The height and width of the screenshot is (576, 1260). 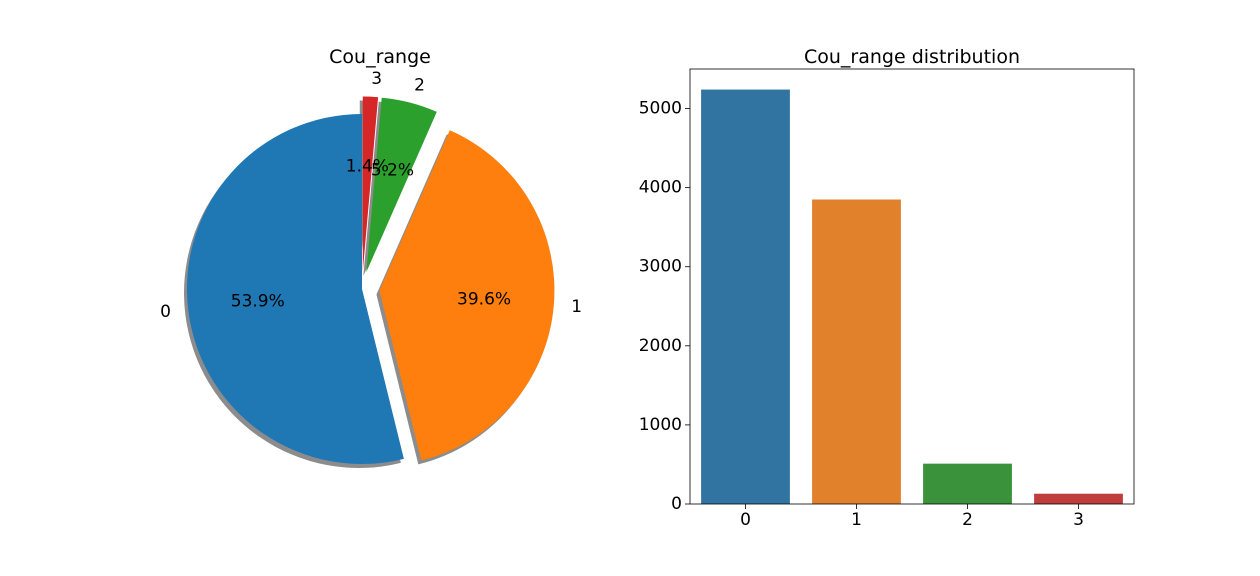 I want to click on pie-percent-label: 1.4%, so click(x=367, y=167).